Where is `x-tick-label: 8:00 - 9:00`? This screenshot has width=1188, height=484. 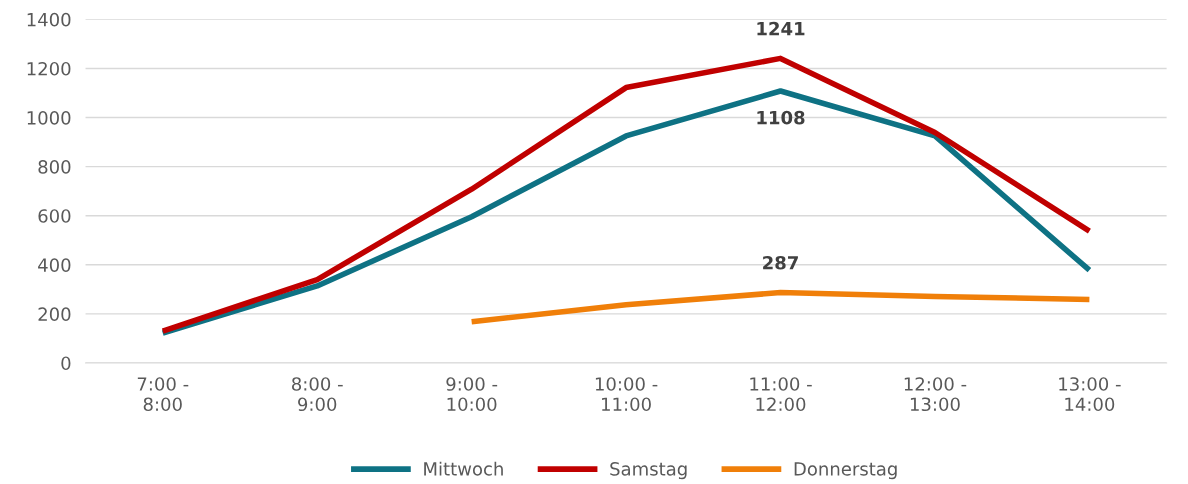 x-tick-label: 8:00 - 9:00 is located at coordinates (317, 394).